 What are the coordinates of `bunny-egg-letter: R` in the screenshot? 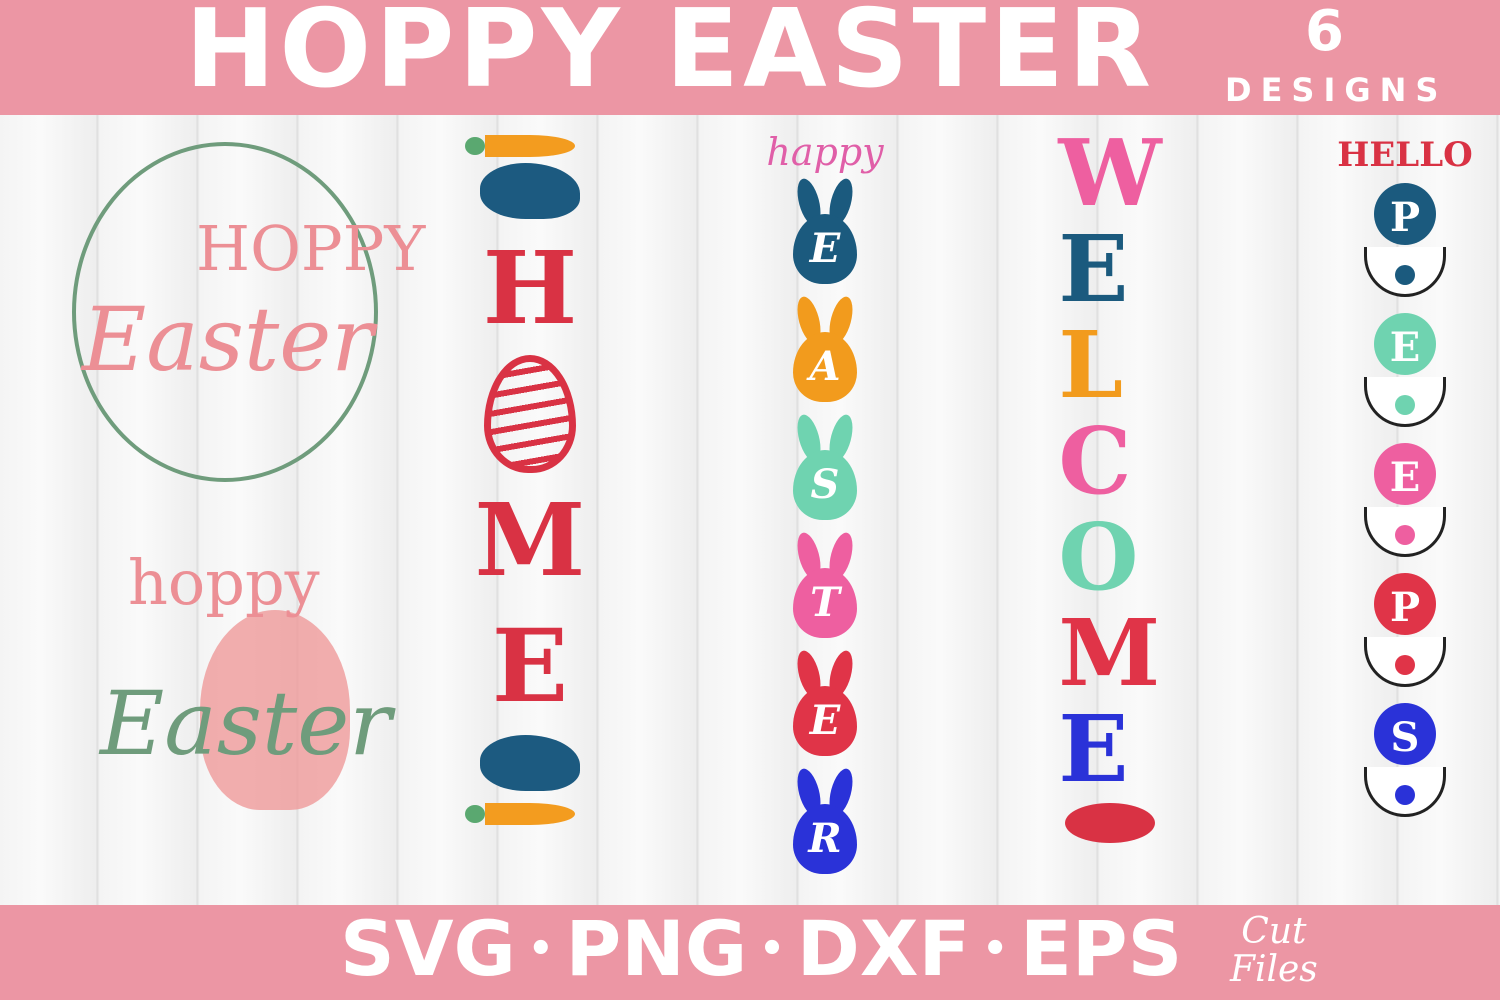 It's located at (825, 820).